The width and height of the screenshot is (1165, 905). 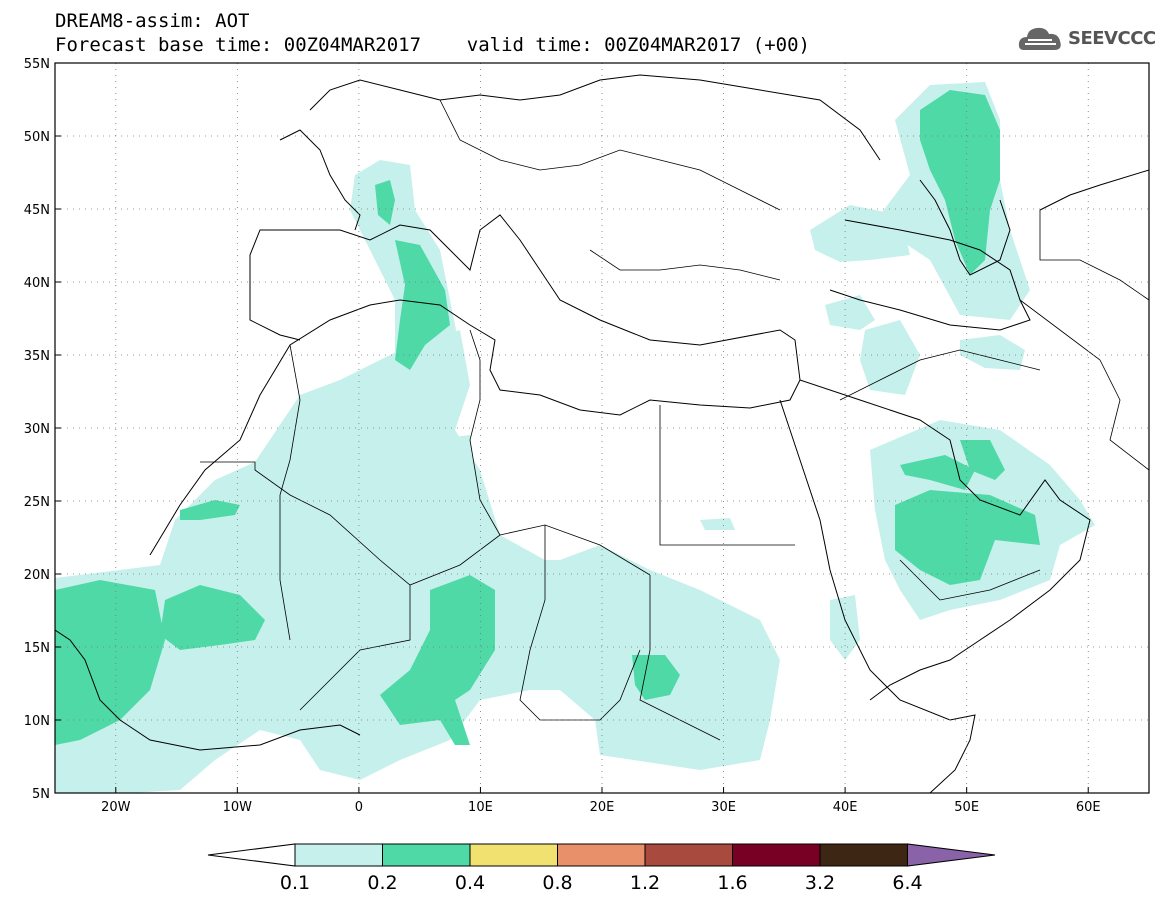 I want to click on lat-label: 25N, so click(x=37, y=502).